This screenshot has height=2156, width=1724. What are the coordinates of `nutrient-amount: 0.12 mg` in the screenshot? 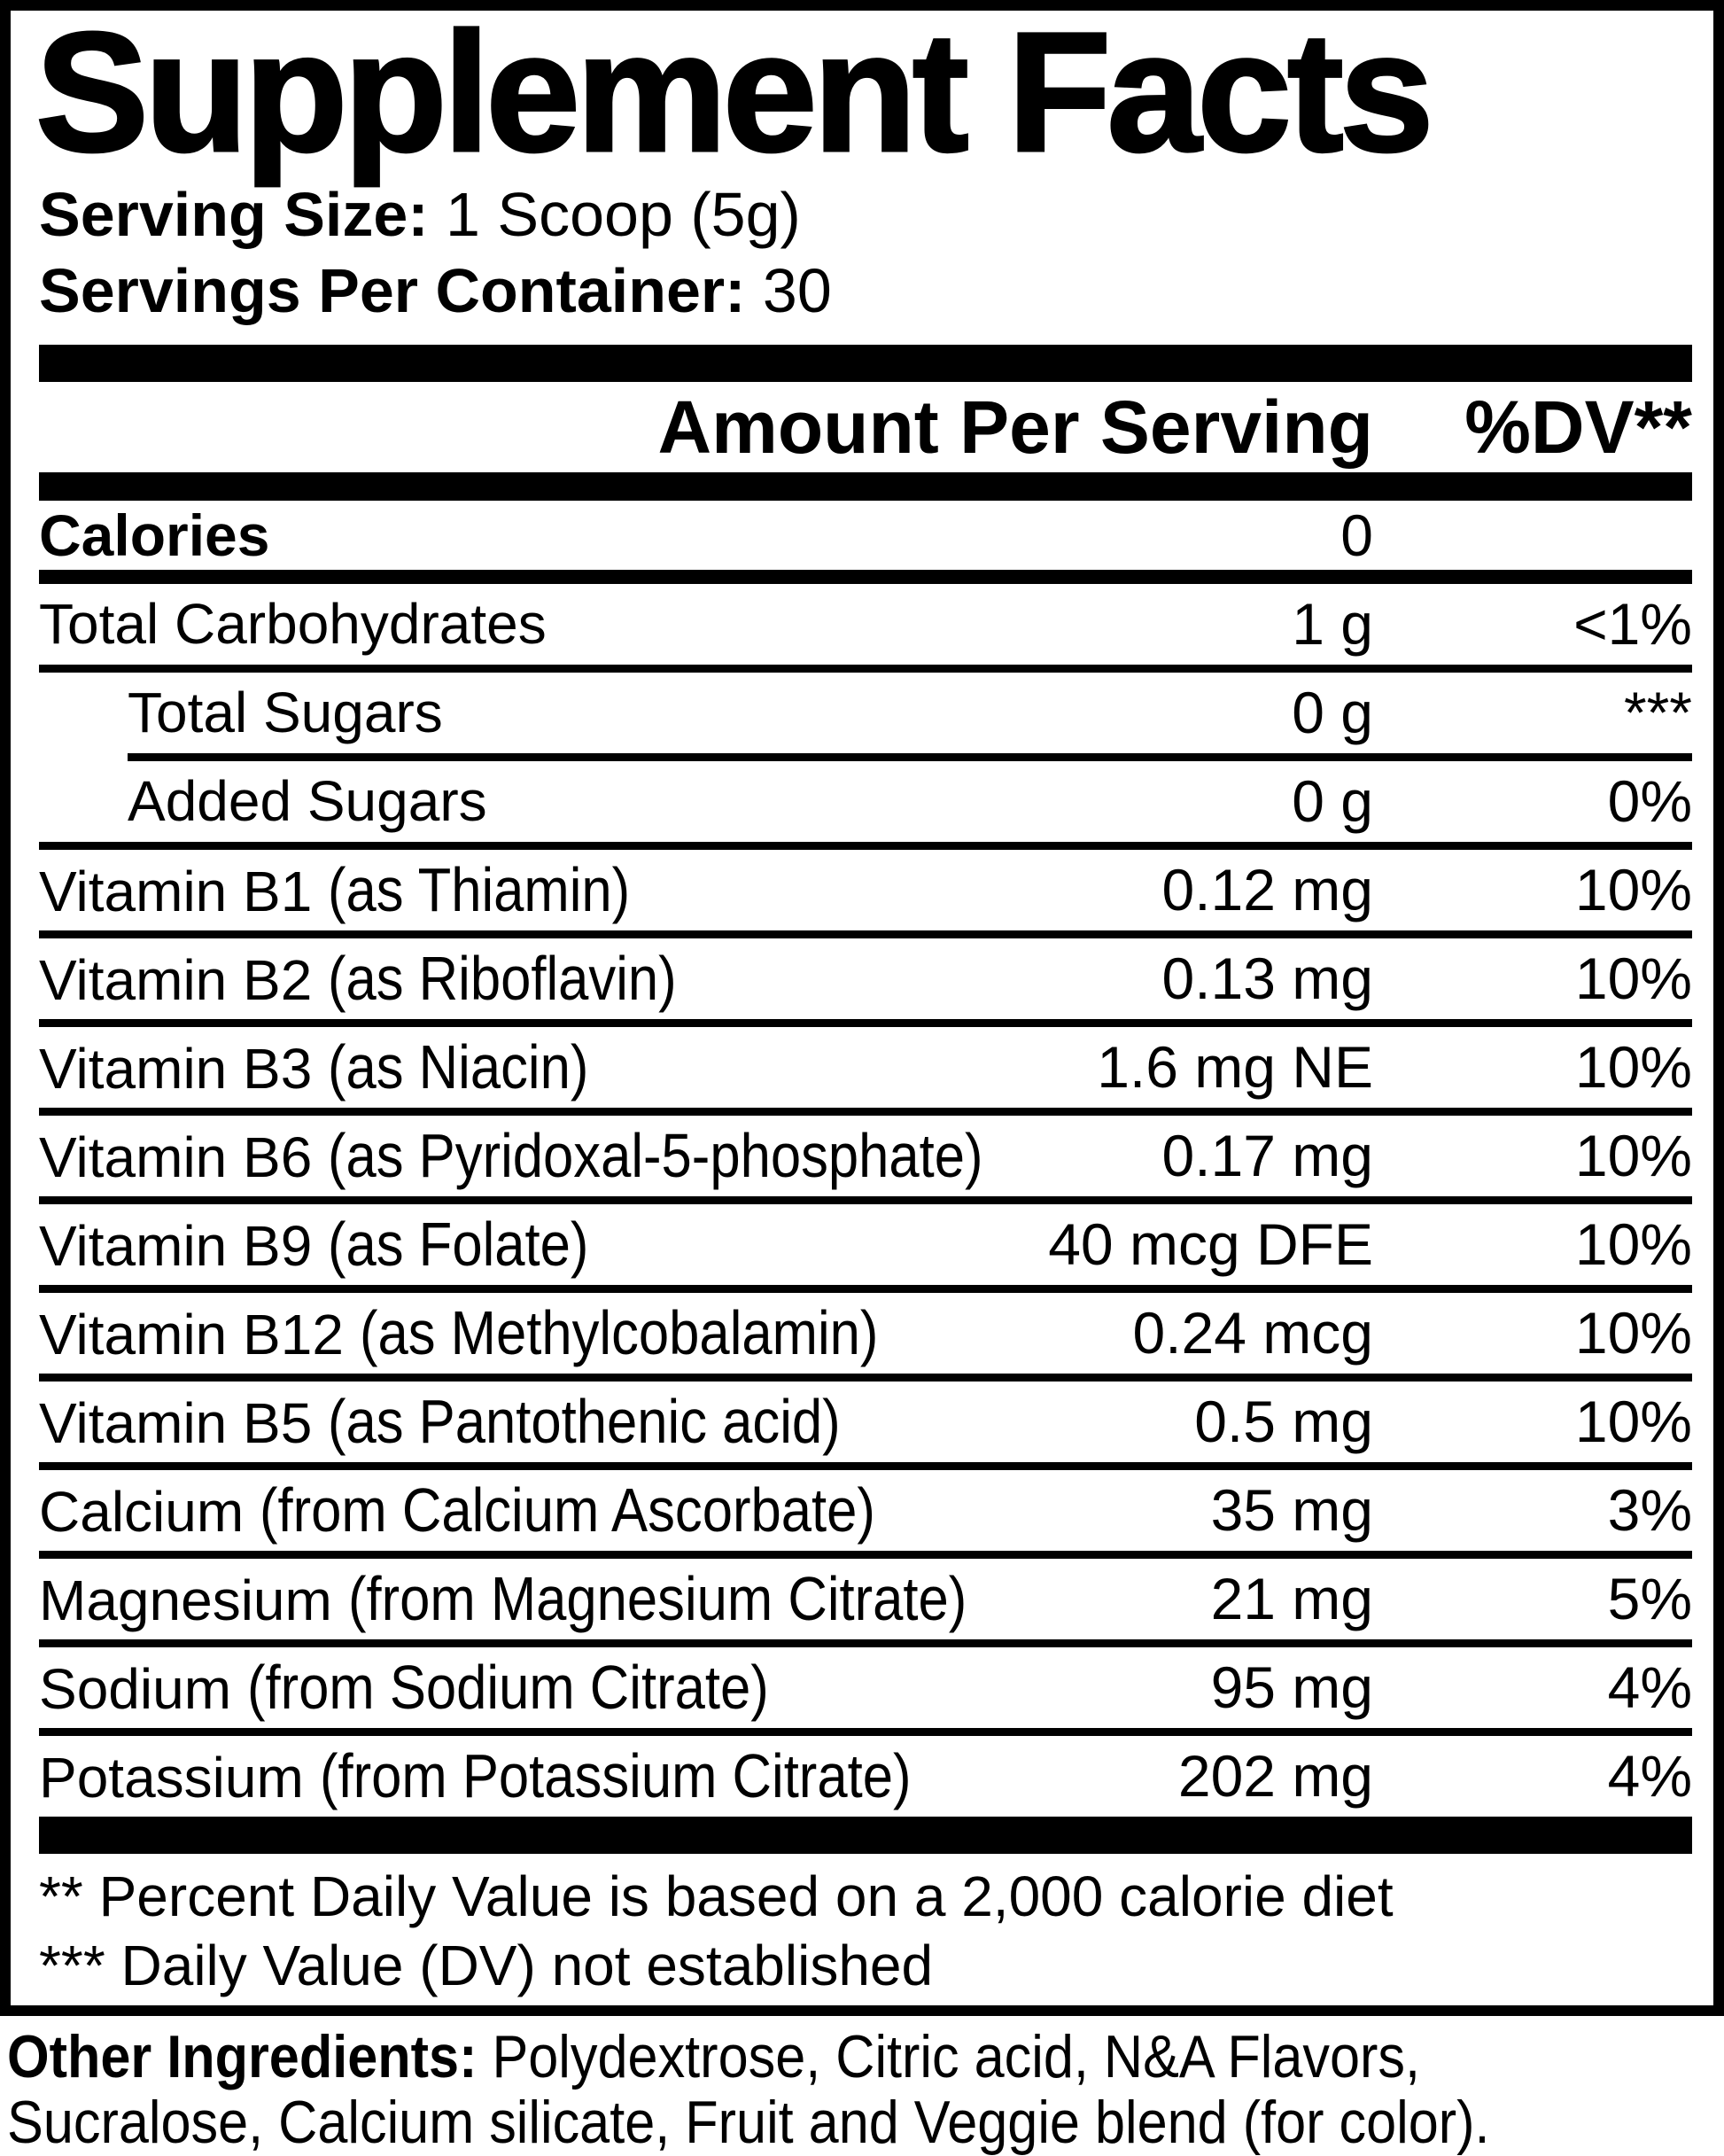 It's located at (1267, 890).